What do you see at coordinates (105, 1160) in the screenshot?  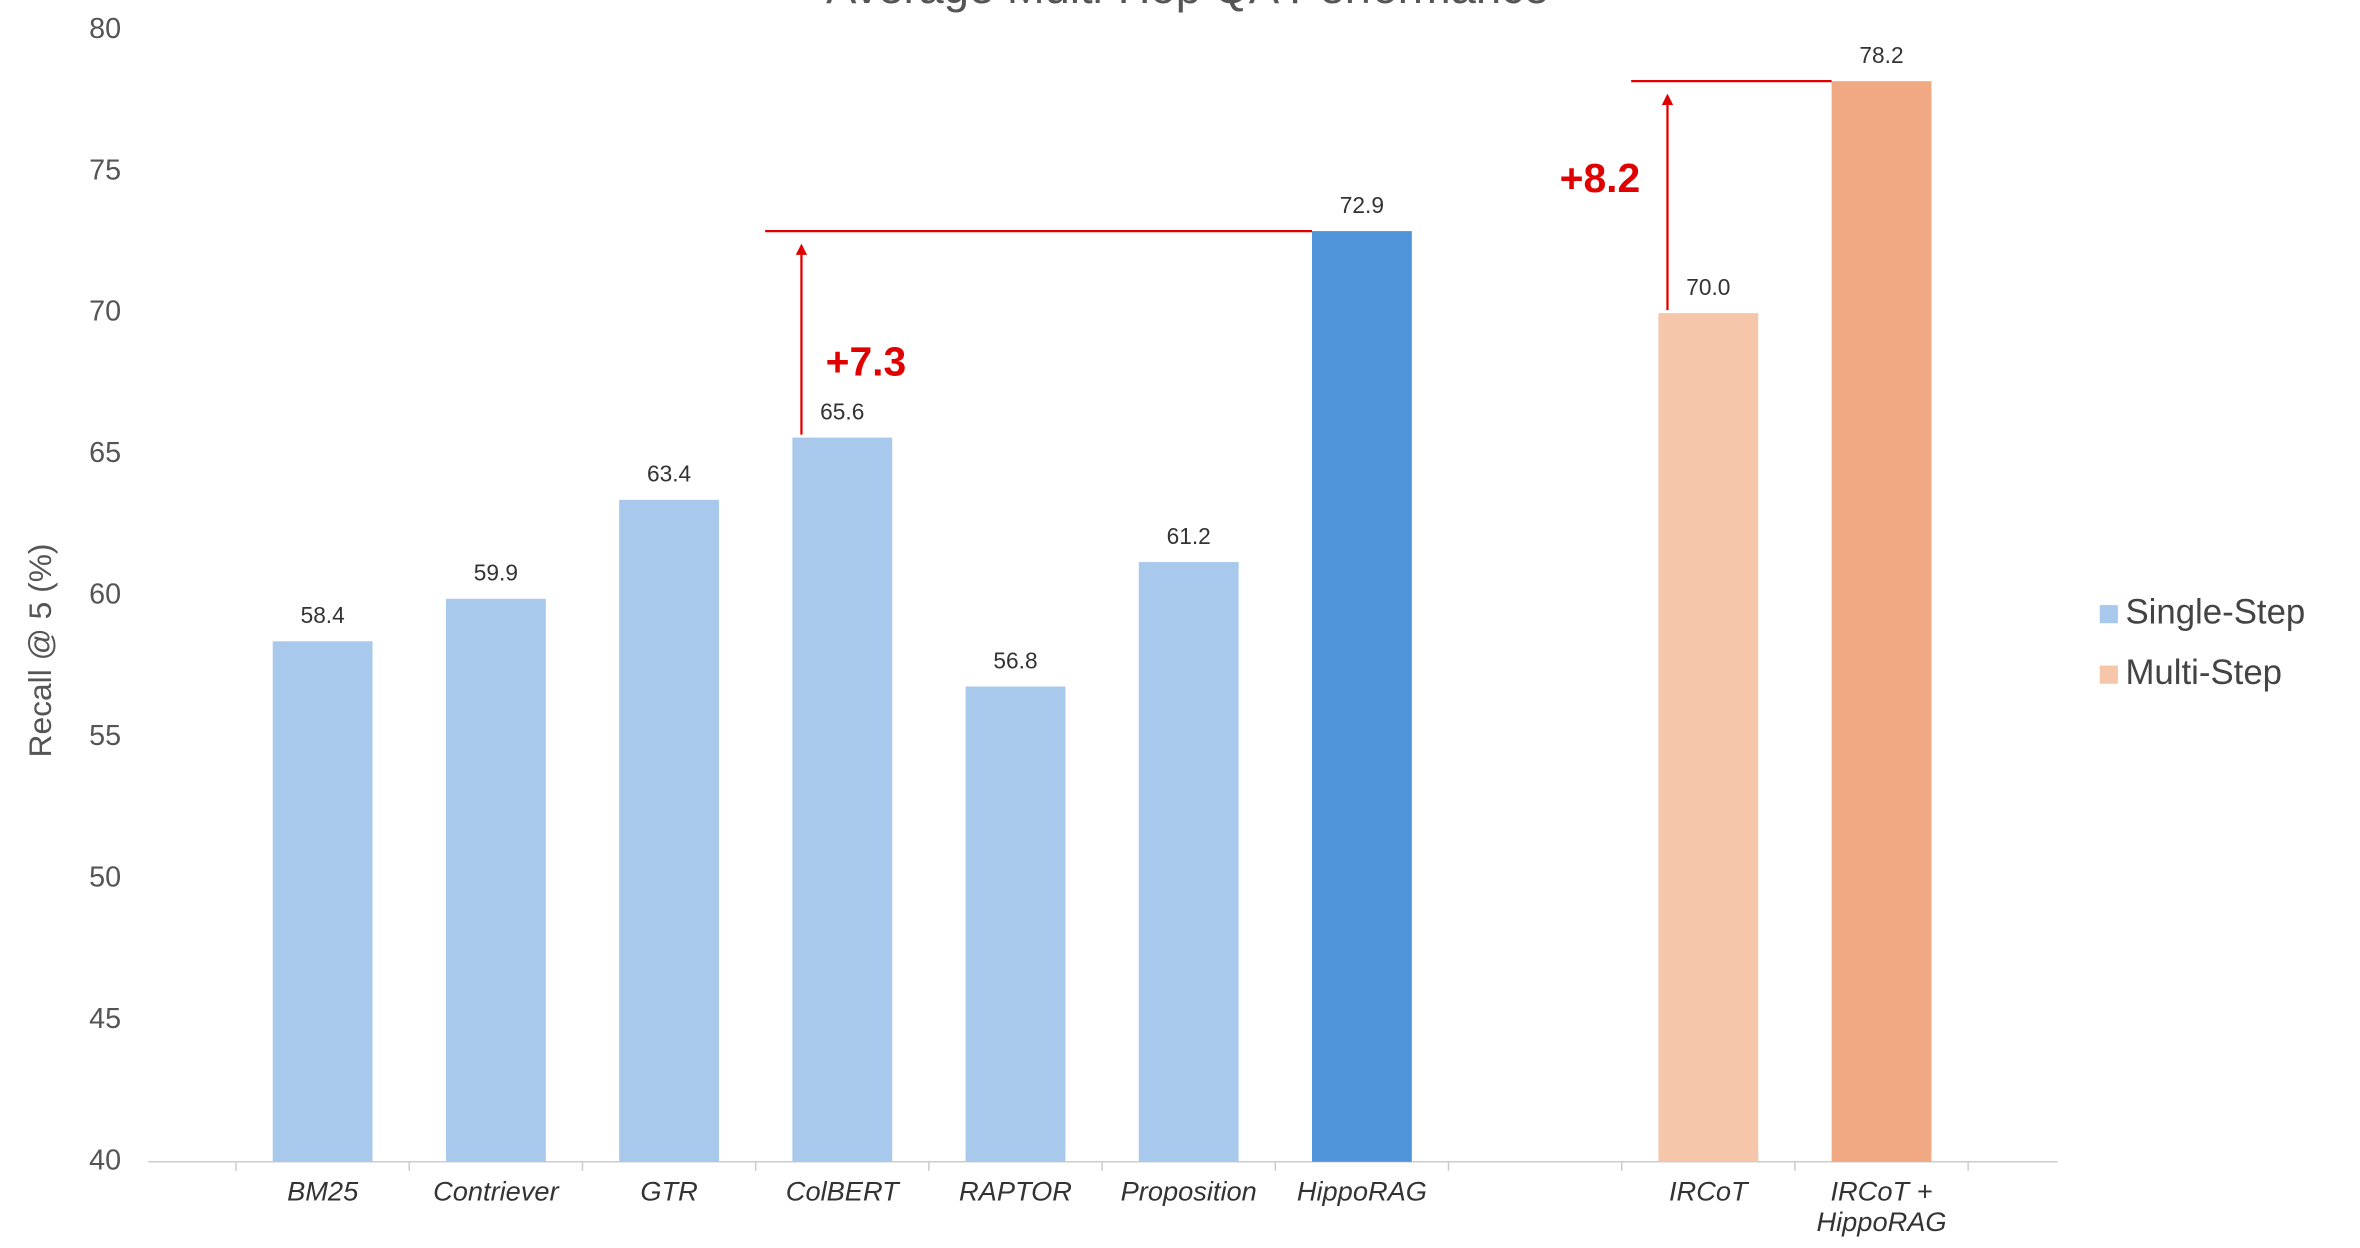 I see `y-tick-label: 40` at bounding box center [105, 1160].